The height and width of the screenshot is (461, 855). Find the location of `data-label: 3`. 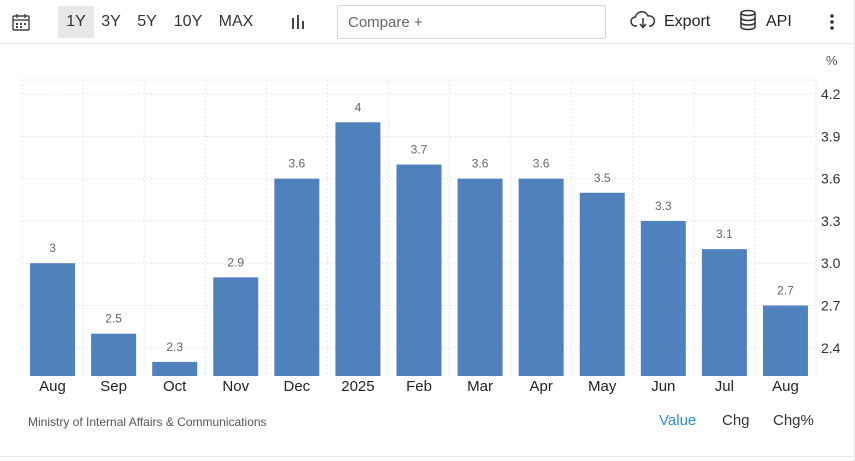

data-label: 3 is located at coordinates (52, 248).